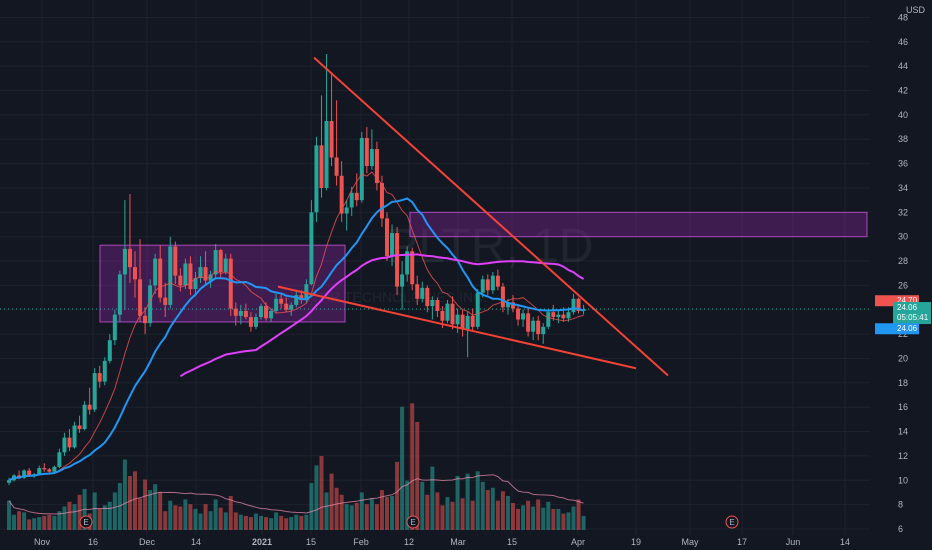 This screenshot has height=550, width=932. Describe the element at coordinates (42, 542) in the screenshot. I see `x-tick-label: Nov` at that location.